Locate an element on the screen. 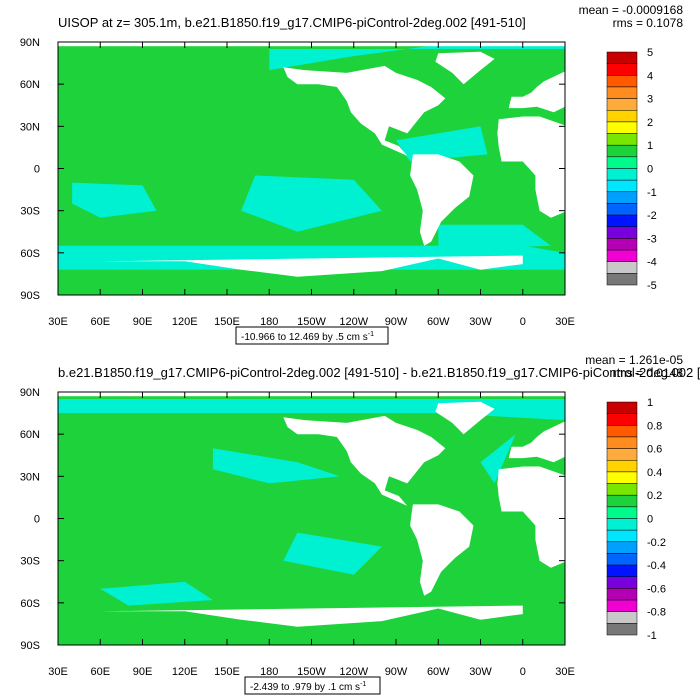 The height and width of the screenshot is (700, 700). colorbar: 1 0.8 0.6 0.4 0.2 0 -0.2 -0.4 -0.6 -0.8 -1 is located at coordinates (636, 519).